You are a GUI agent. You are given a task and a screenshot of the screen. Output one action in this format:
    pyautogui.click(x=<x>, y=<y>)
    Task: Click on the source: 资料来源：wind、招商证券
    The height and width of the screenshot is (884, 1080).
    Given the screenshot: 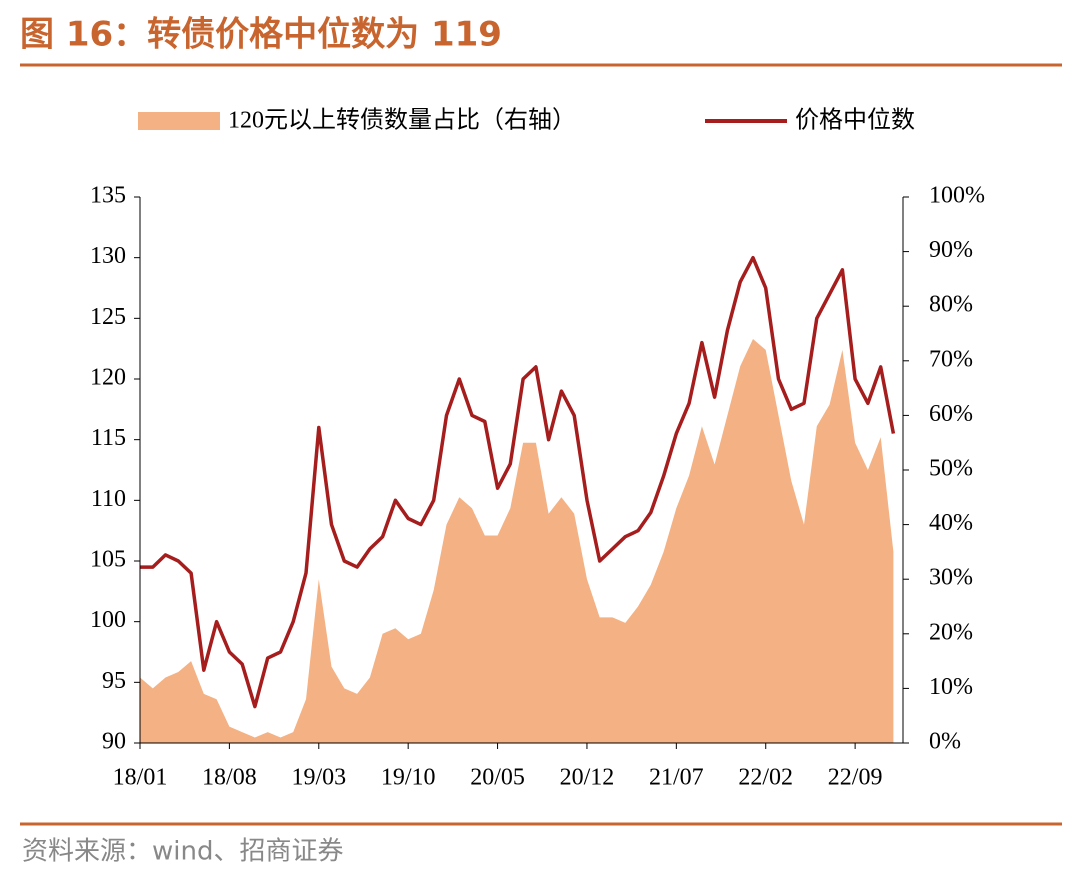 What is the action you would take?
    pyautogui.click(x=182, y=852)
    